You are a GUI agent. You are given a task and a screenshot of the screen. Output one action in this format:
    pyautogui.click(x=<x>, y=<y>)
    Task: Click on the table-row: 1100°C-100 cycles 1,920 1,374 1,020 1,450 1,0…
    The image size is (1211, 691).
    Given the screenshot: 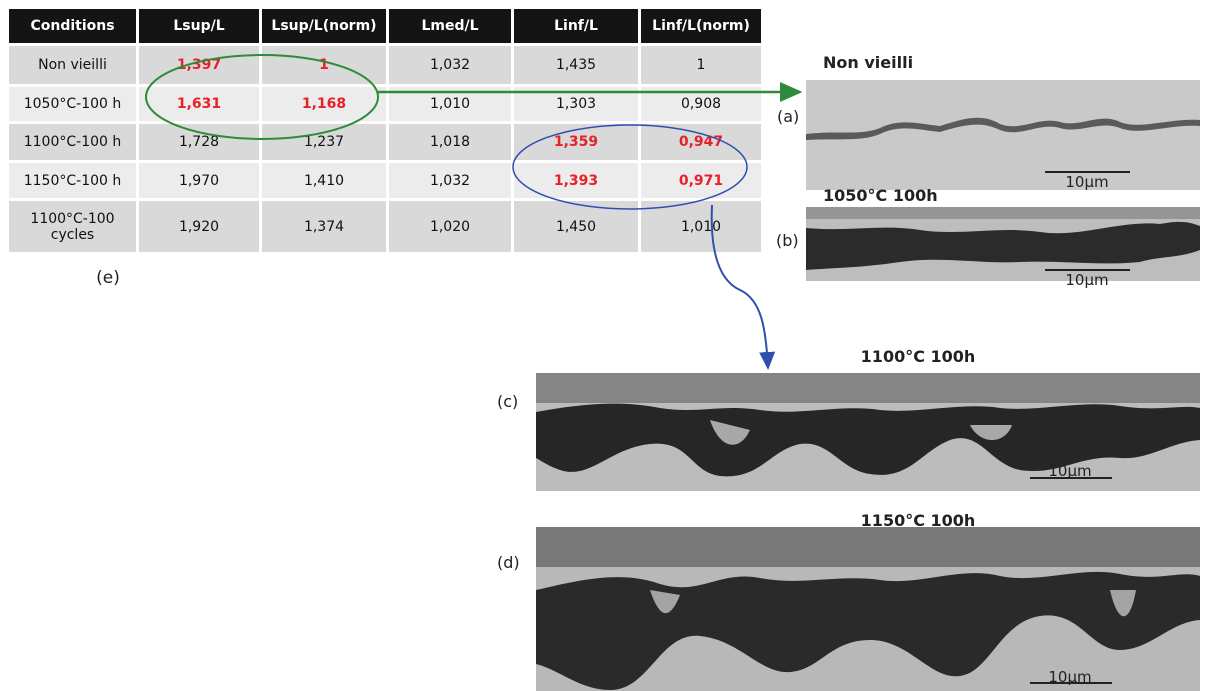 What is the action you would take?
    pyautogui.click(x=385, y=226)
    